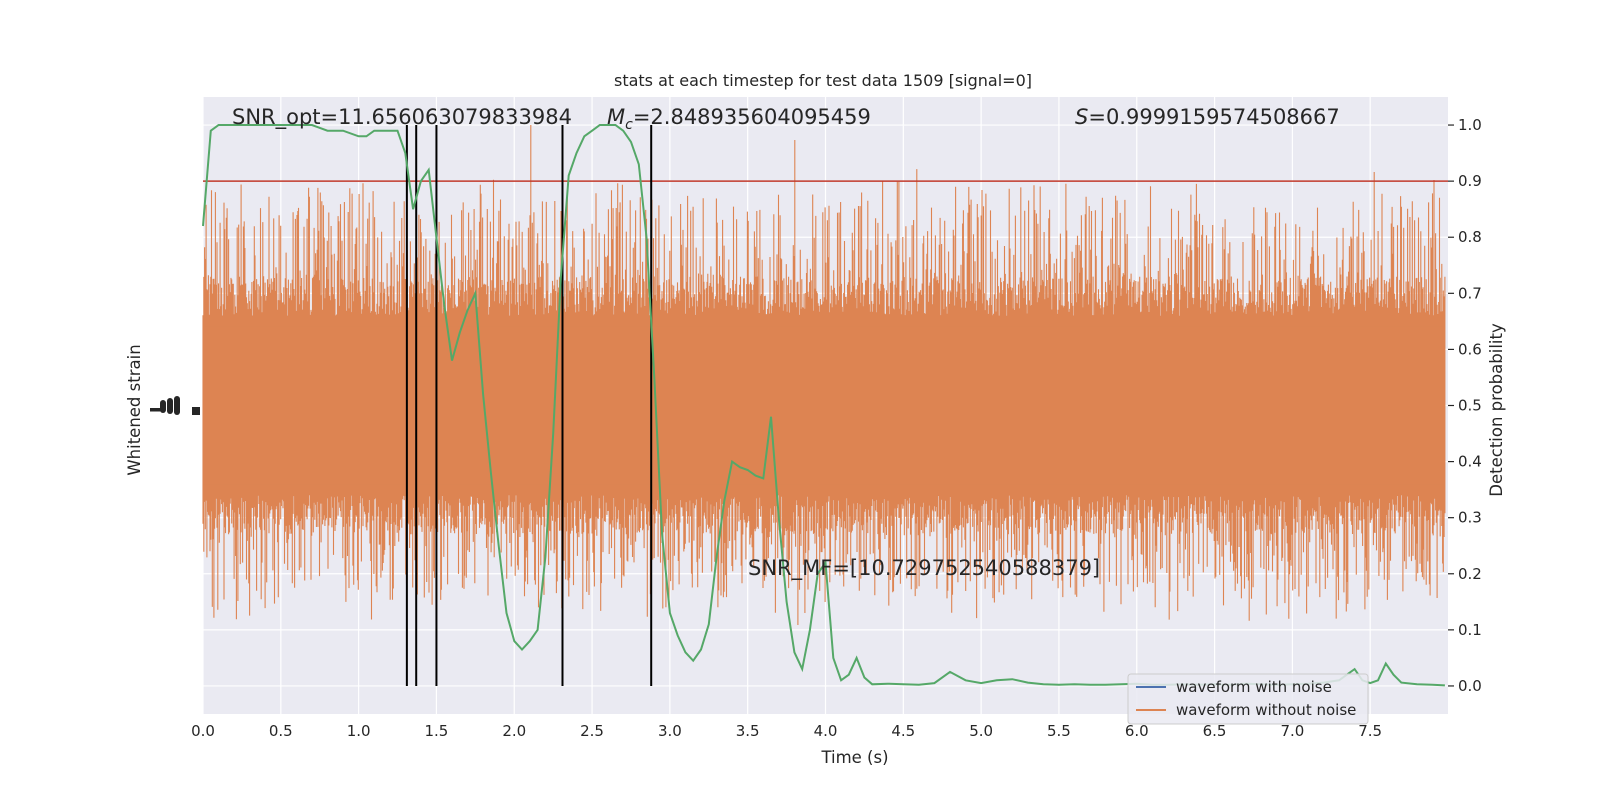 The width and height of the screenshot is (1600, 800). I want to click on y-tick-label-5: 0.5, so click(1470, 406).